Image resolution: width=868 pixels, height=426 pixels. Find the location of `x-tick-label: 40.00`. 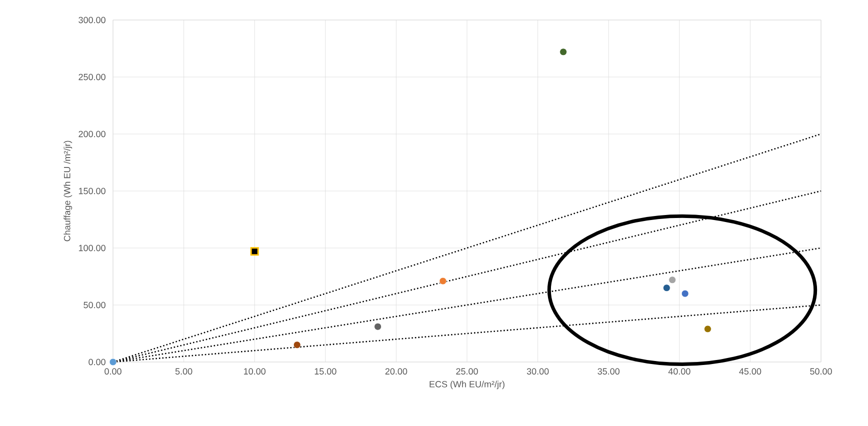

x-tick-label: 40.00 is located at coordinates (679, 371).